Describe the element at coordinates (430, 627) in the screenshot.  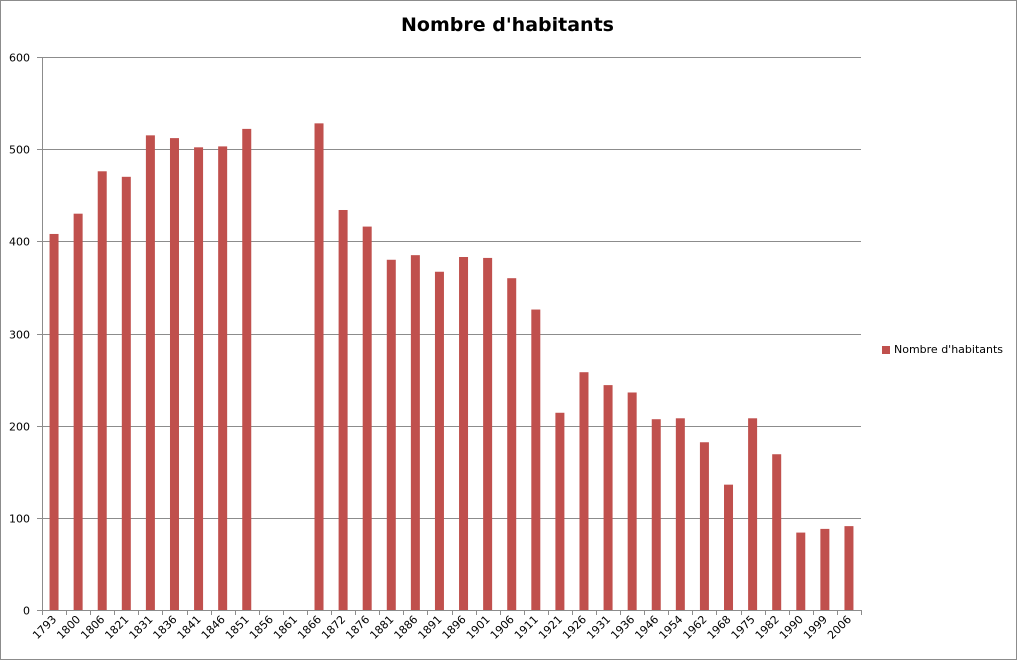
I see `x-tick-label: 1891` at that location.